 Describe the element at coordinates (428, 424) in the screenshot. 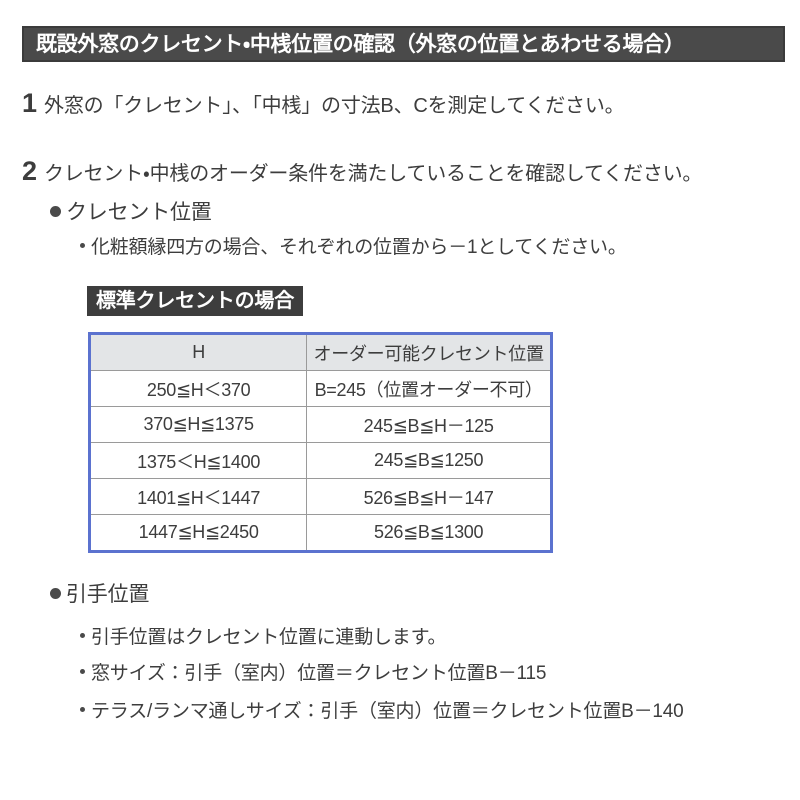

I see `cell-b-range: 245≦B≦H－125` at that location.